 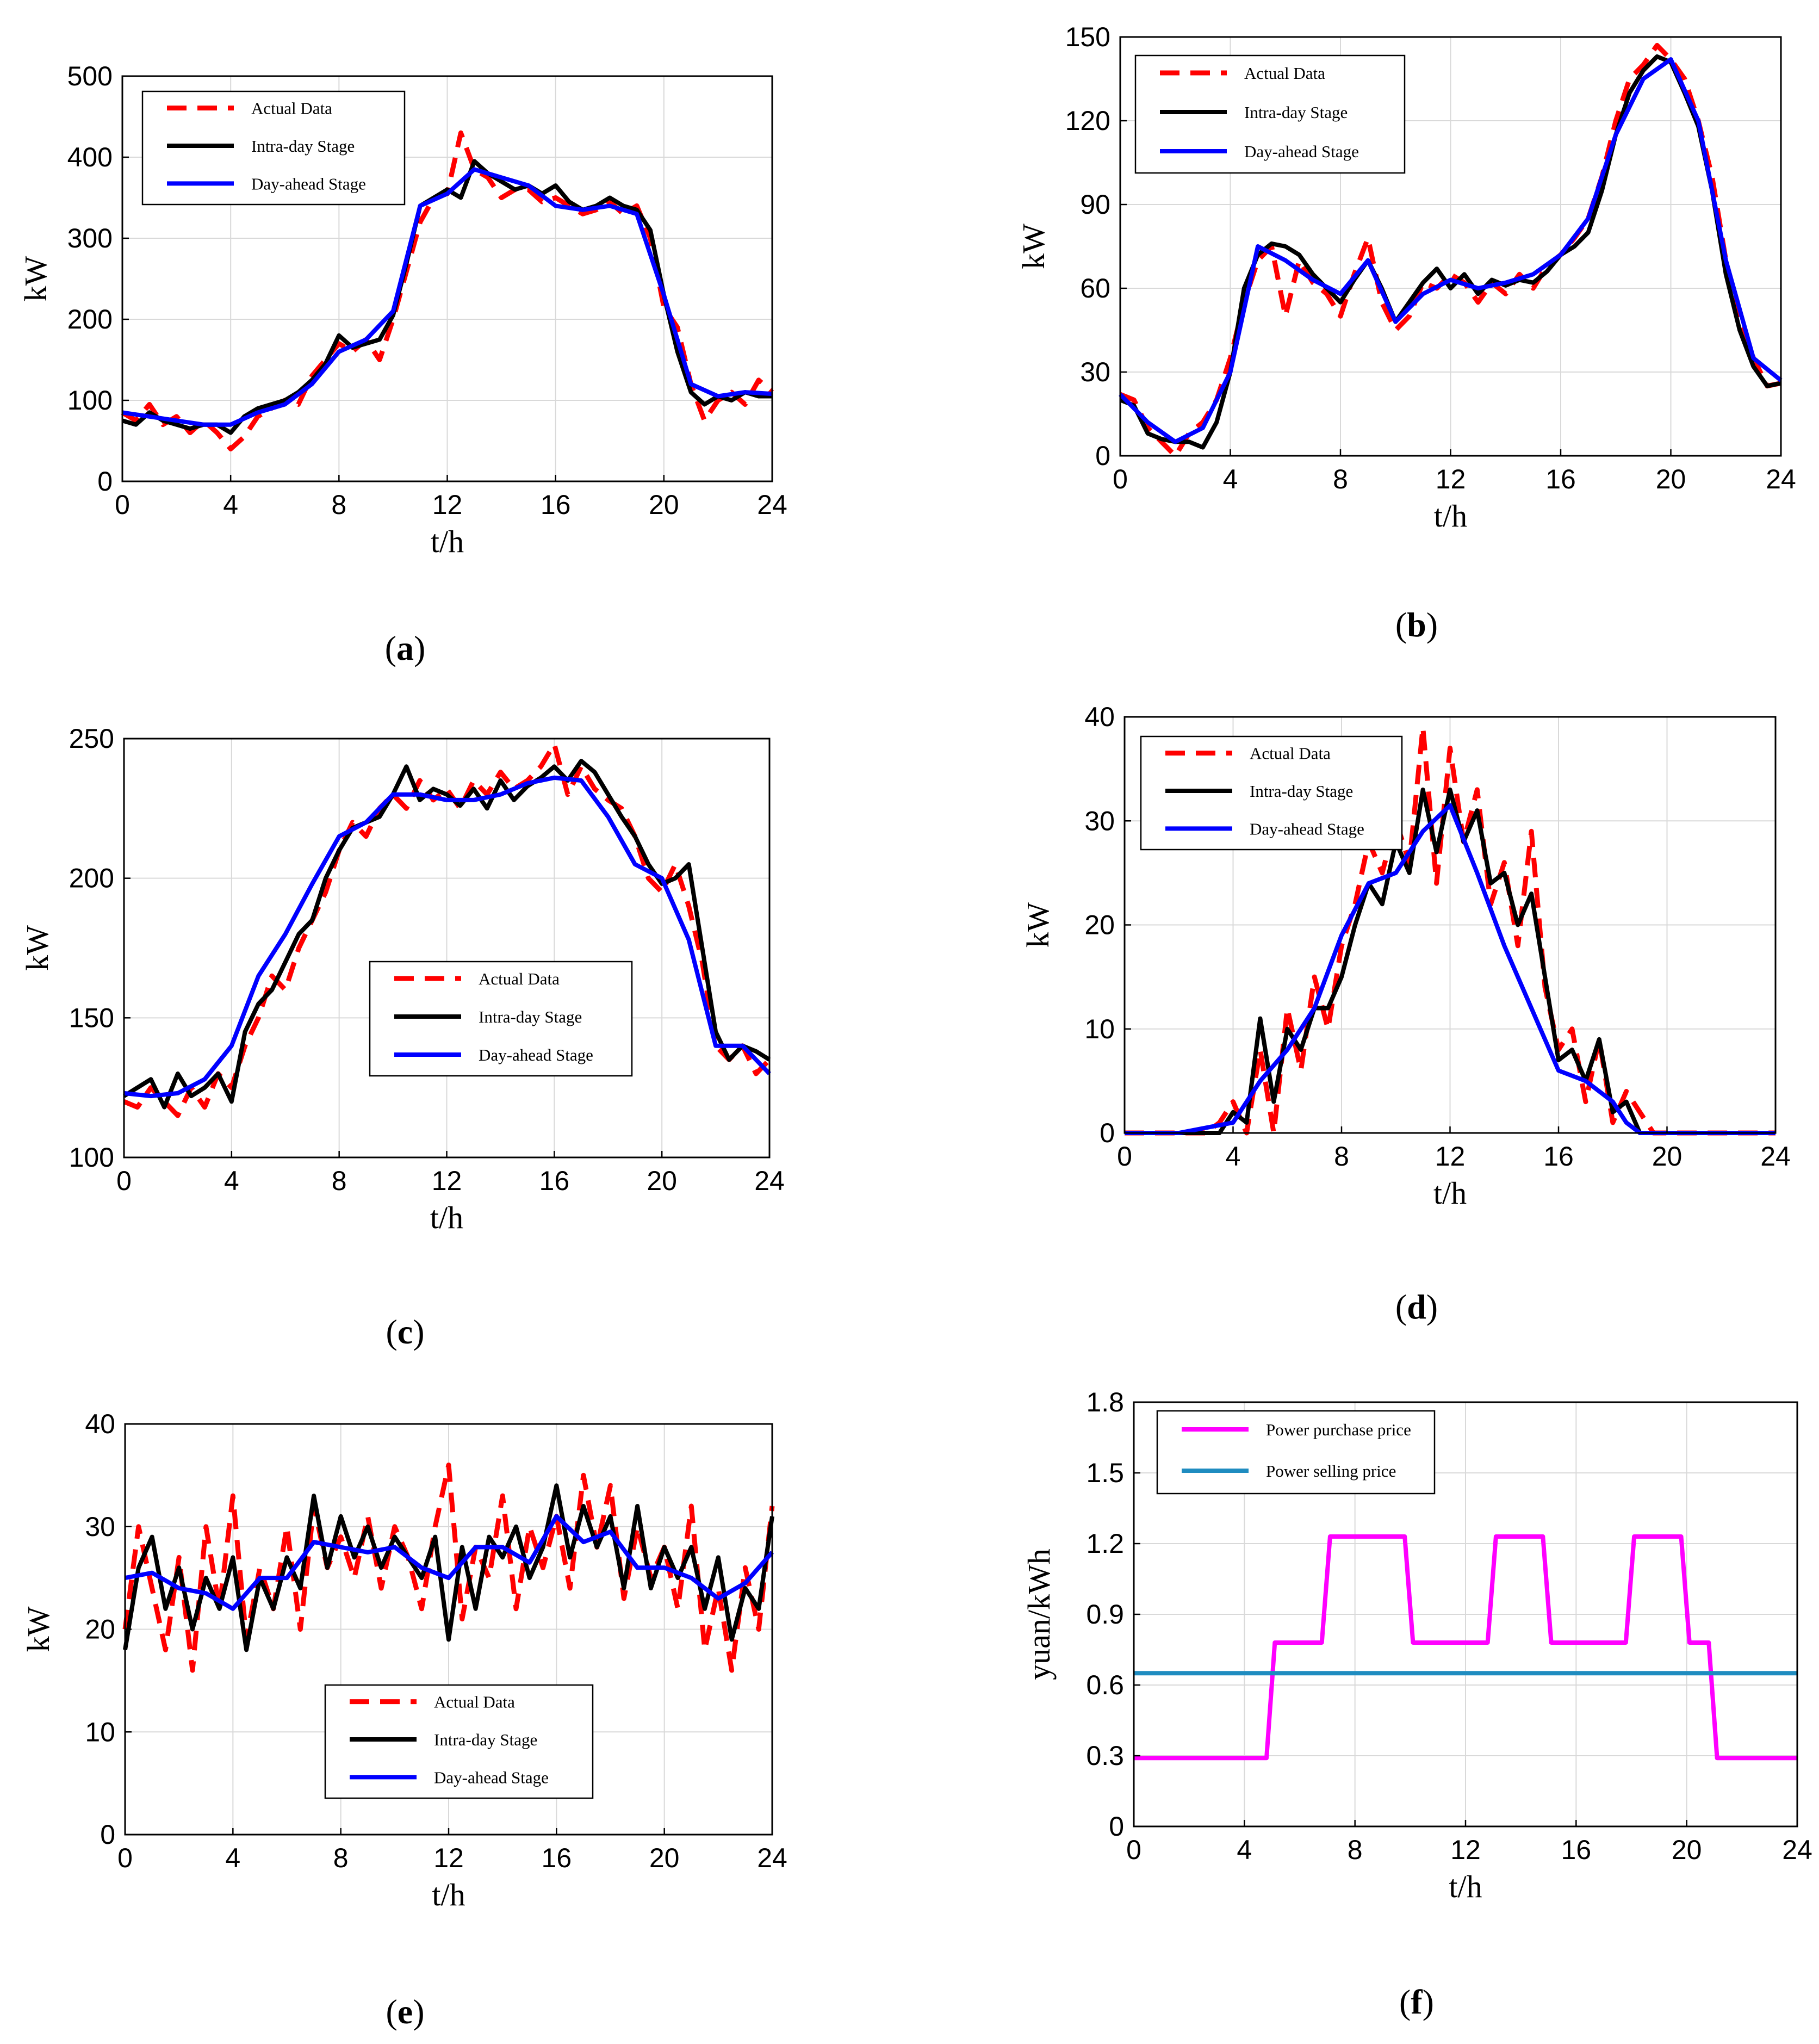 What do you see at coordinates (405, 648) in the screenshot?
I see `panel-caption: (a)` at bounding box center [405, 648].